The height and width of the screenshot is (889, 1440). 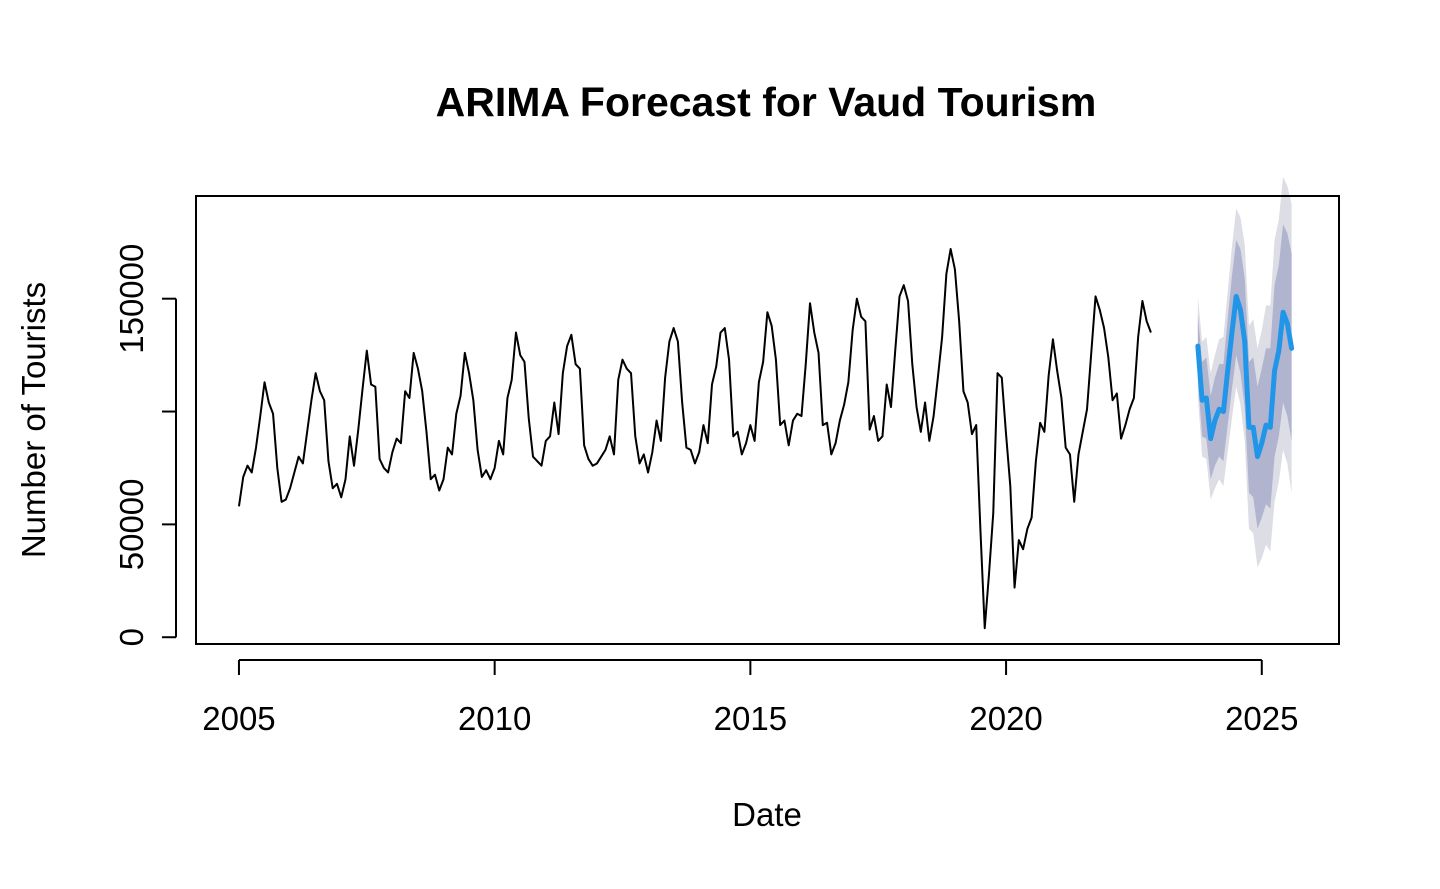 What do you see at coordinates (1245, 376) in the screenshot?
I see `forecast-series-line` at bounding box center [1245, 376].